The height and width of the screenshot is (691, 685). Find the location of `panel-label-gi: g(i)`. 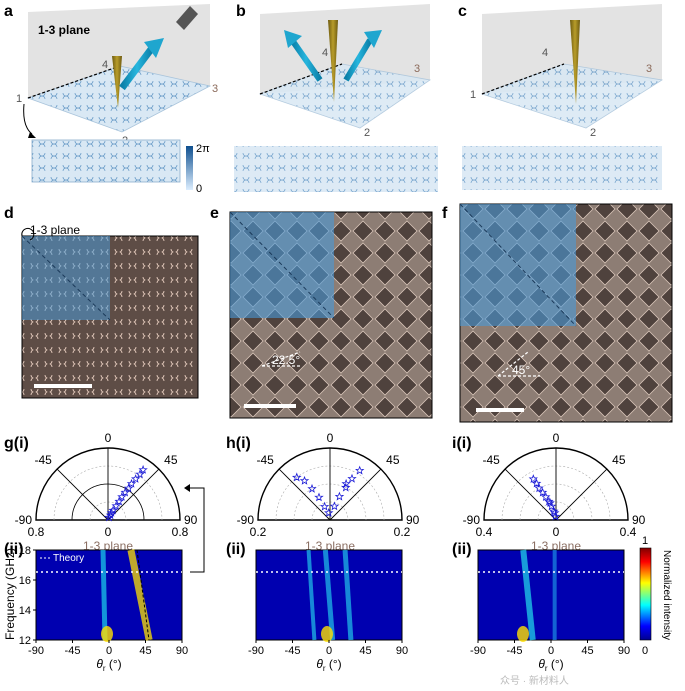

panel-label-gi: g(i) is located at coordinates (16, 443).